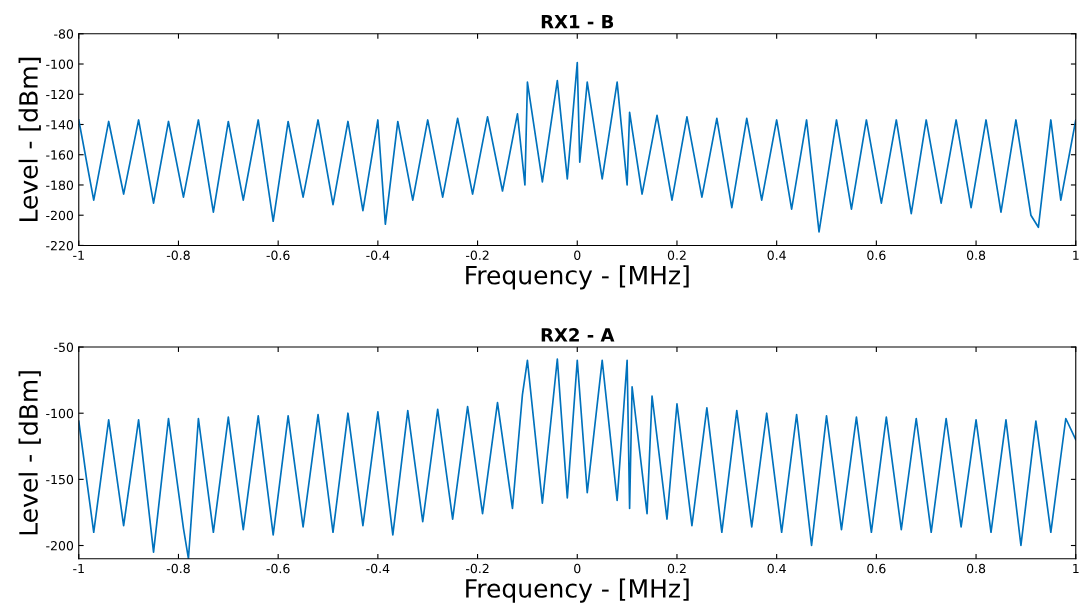  I want to click on y-tick-label: -160, so click(60, 155).